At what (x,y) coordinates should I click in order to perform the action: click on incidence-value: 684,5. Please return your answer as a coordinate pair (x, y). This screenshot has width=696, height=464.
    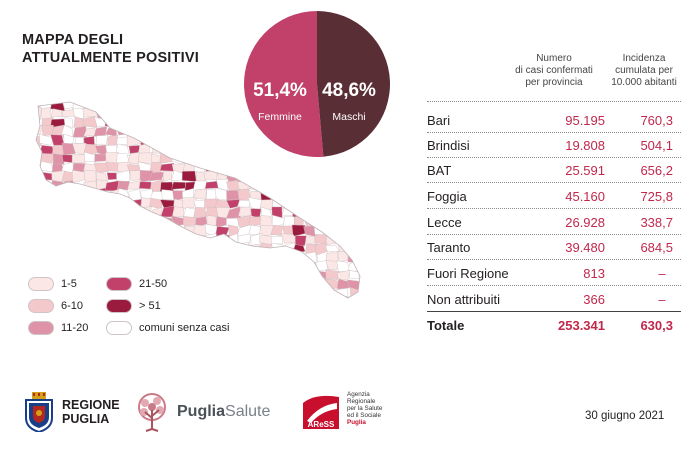
    Looking at the image, I should click on (656, 247).